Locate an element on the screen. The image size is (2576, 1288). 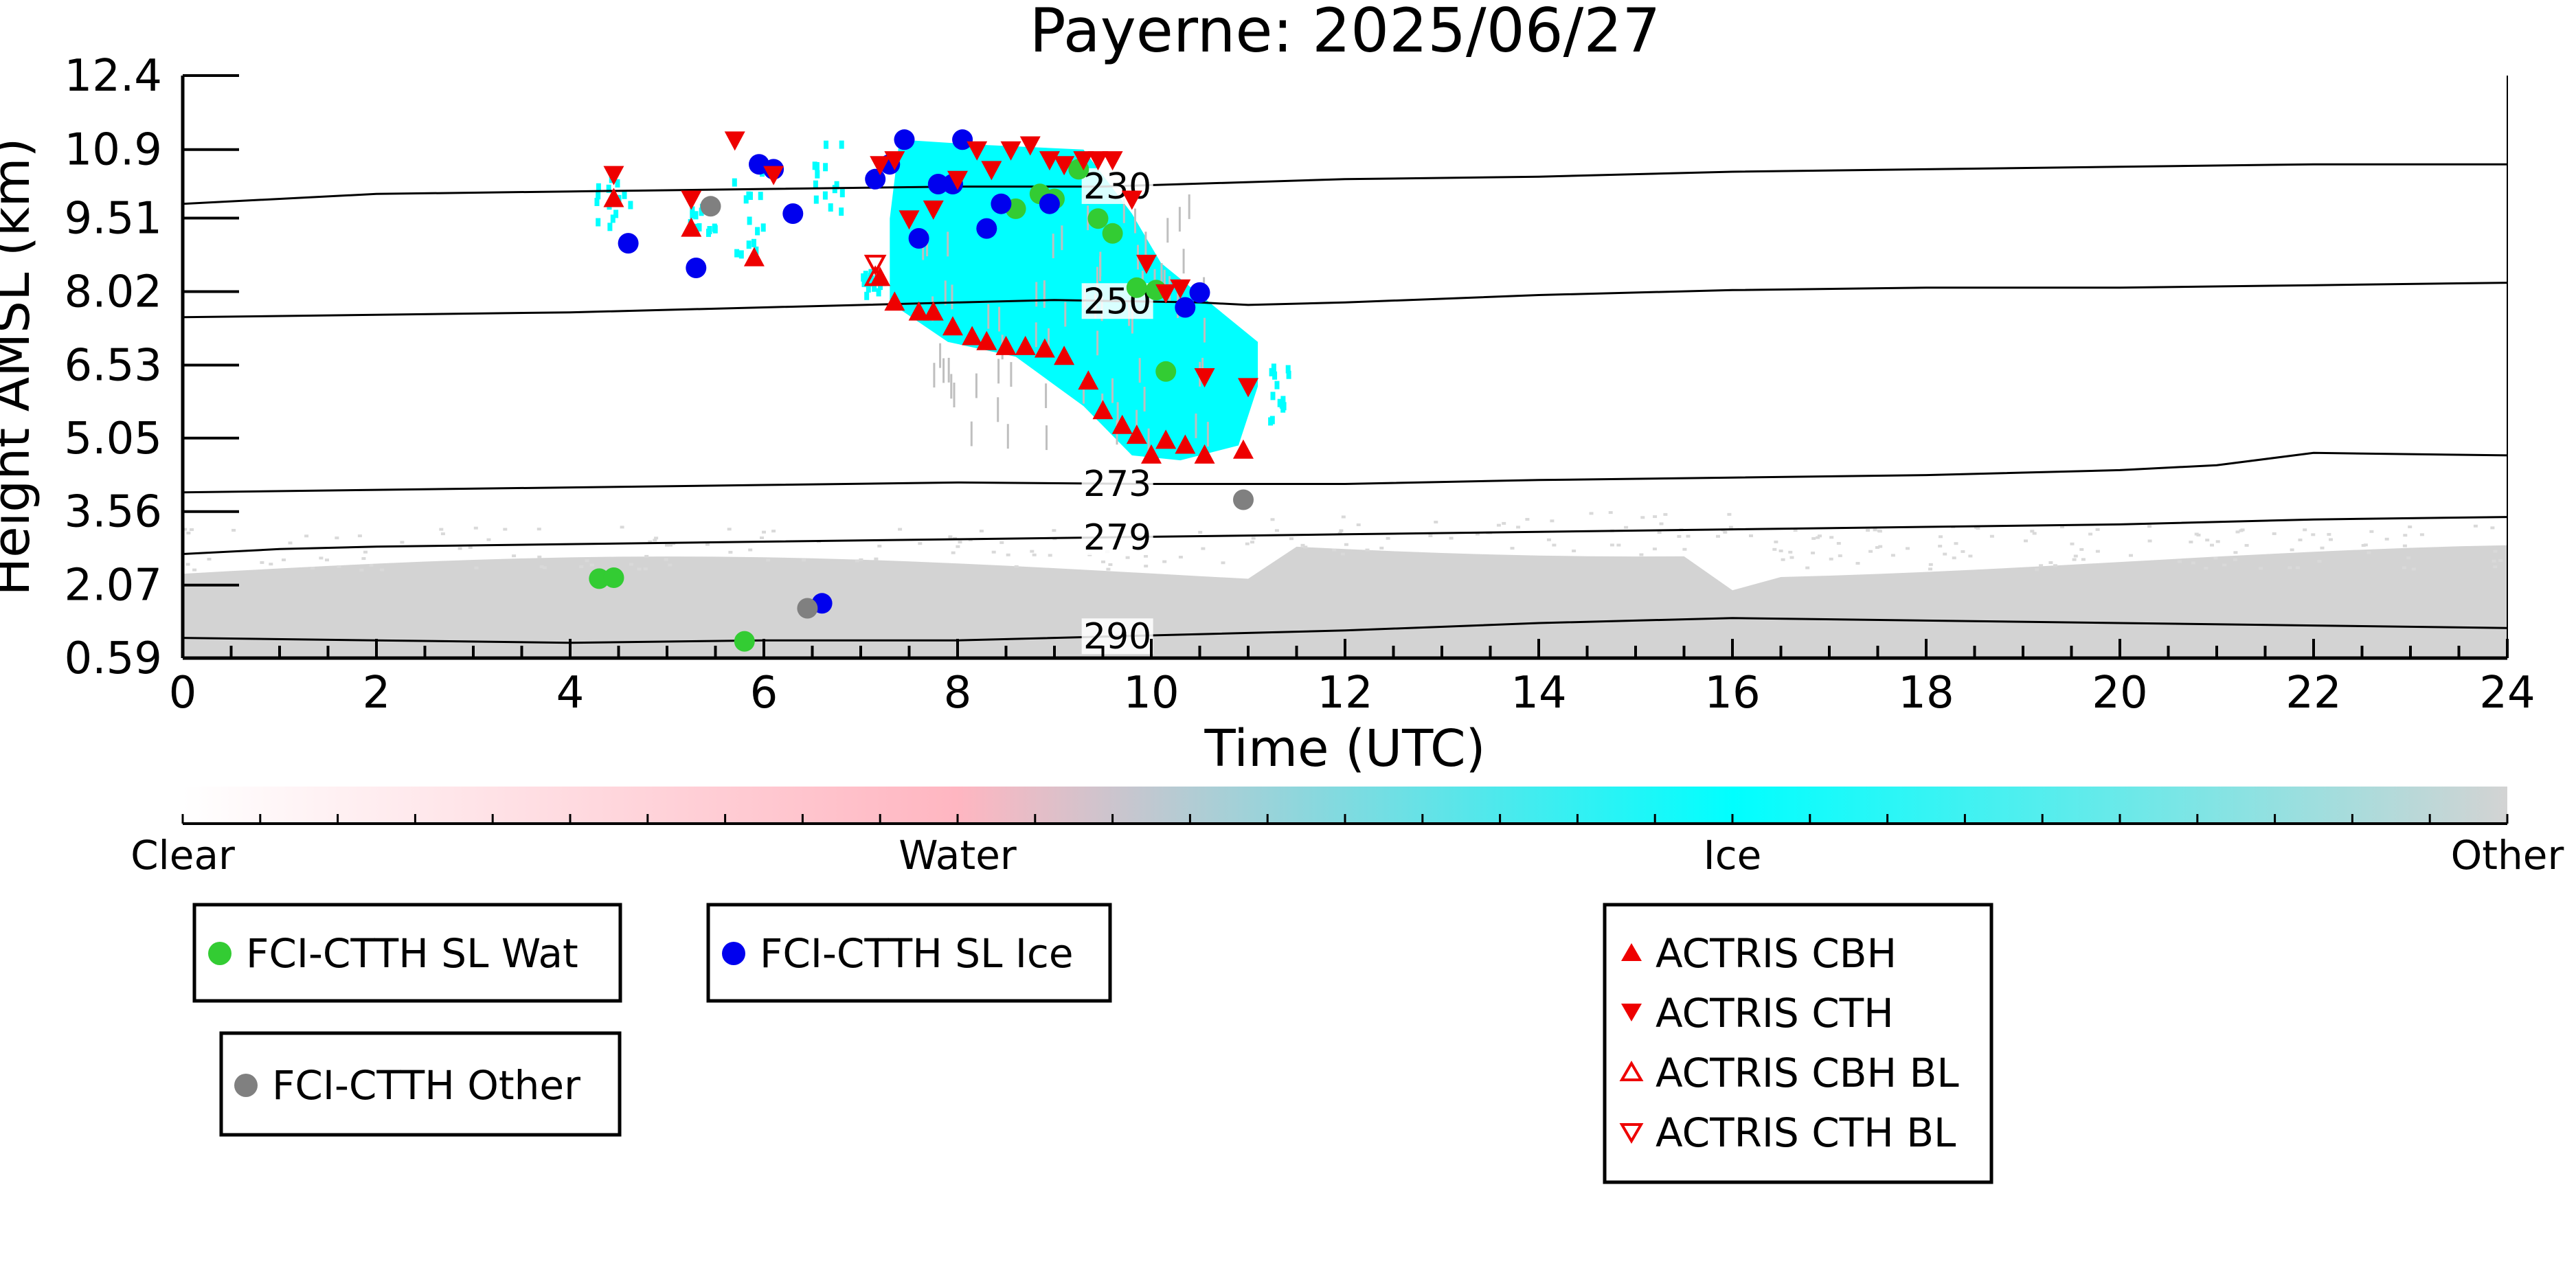
y-tick-label: 0.59 is located at coordinates (114, 658).